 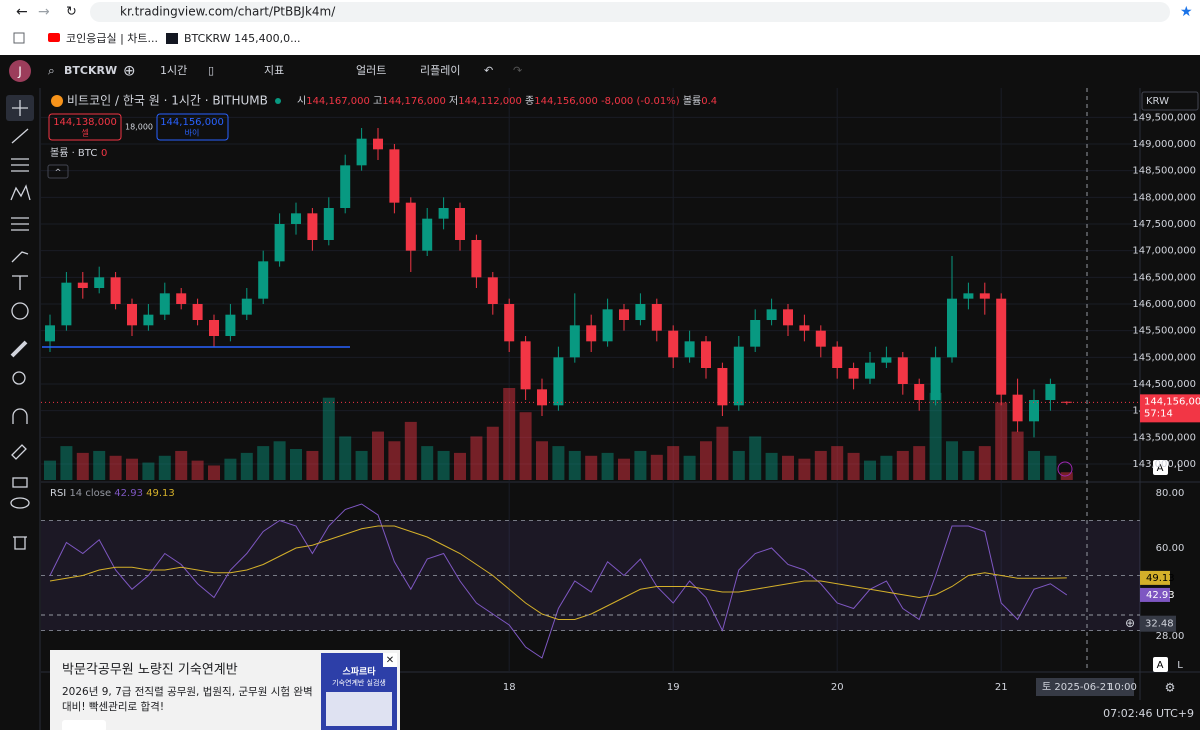 I want to click on settings-icon: ⚙, so click(x=1170, y=688).